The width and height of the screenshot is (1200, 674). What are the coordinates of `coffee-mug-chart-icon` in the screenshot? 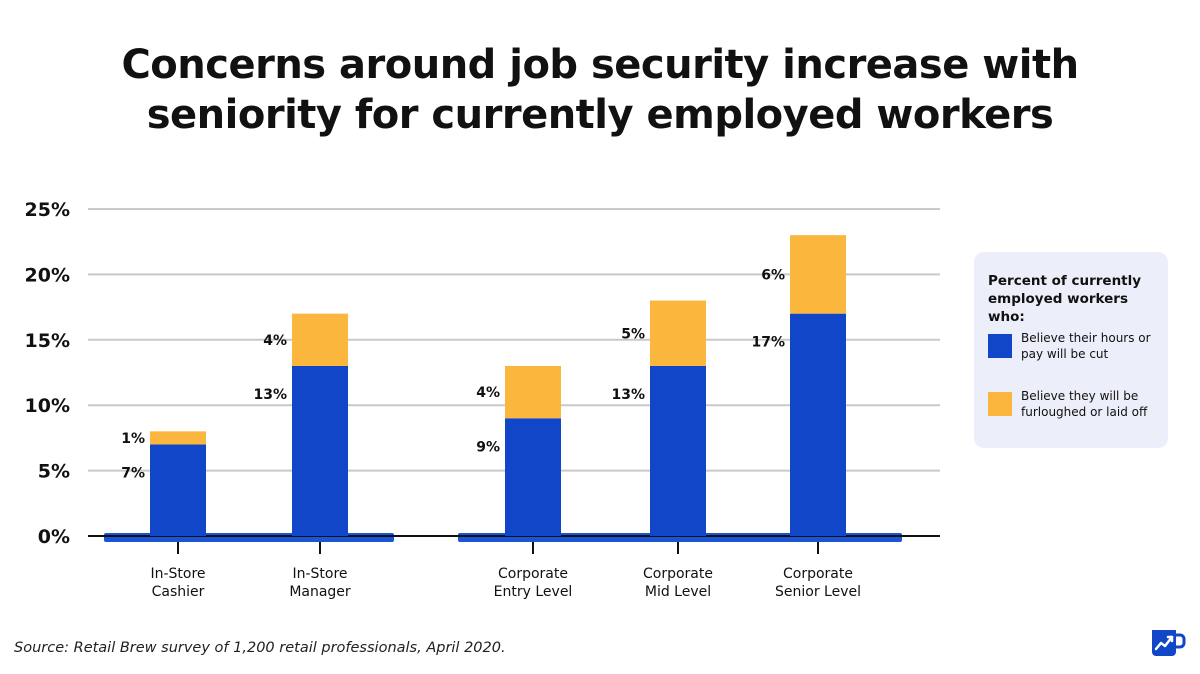 It's located at (1169, 643).